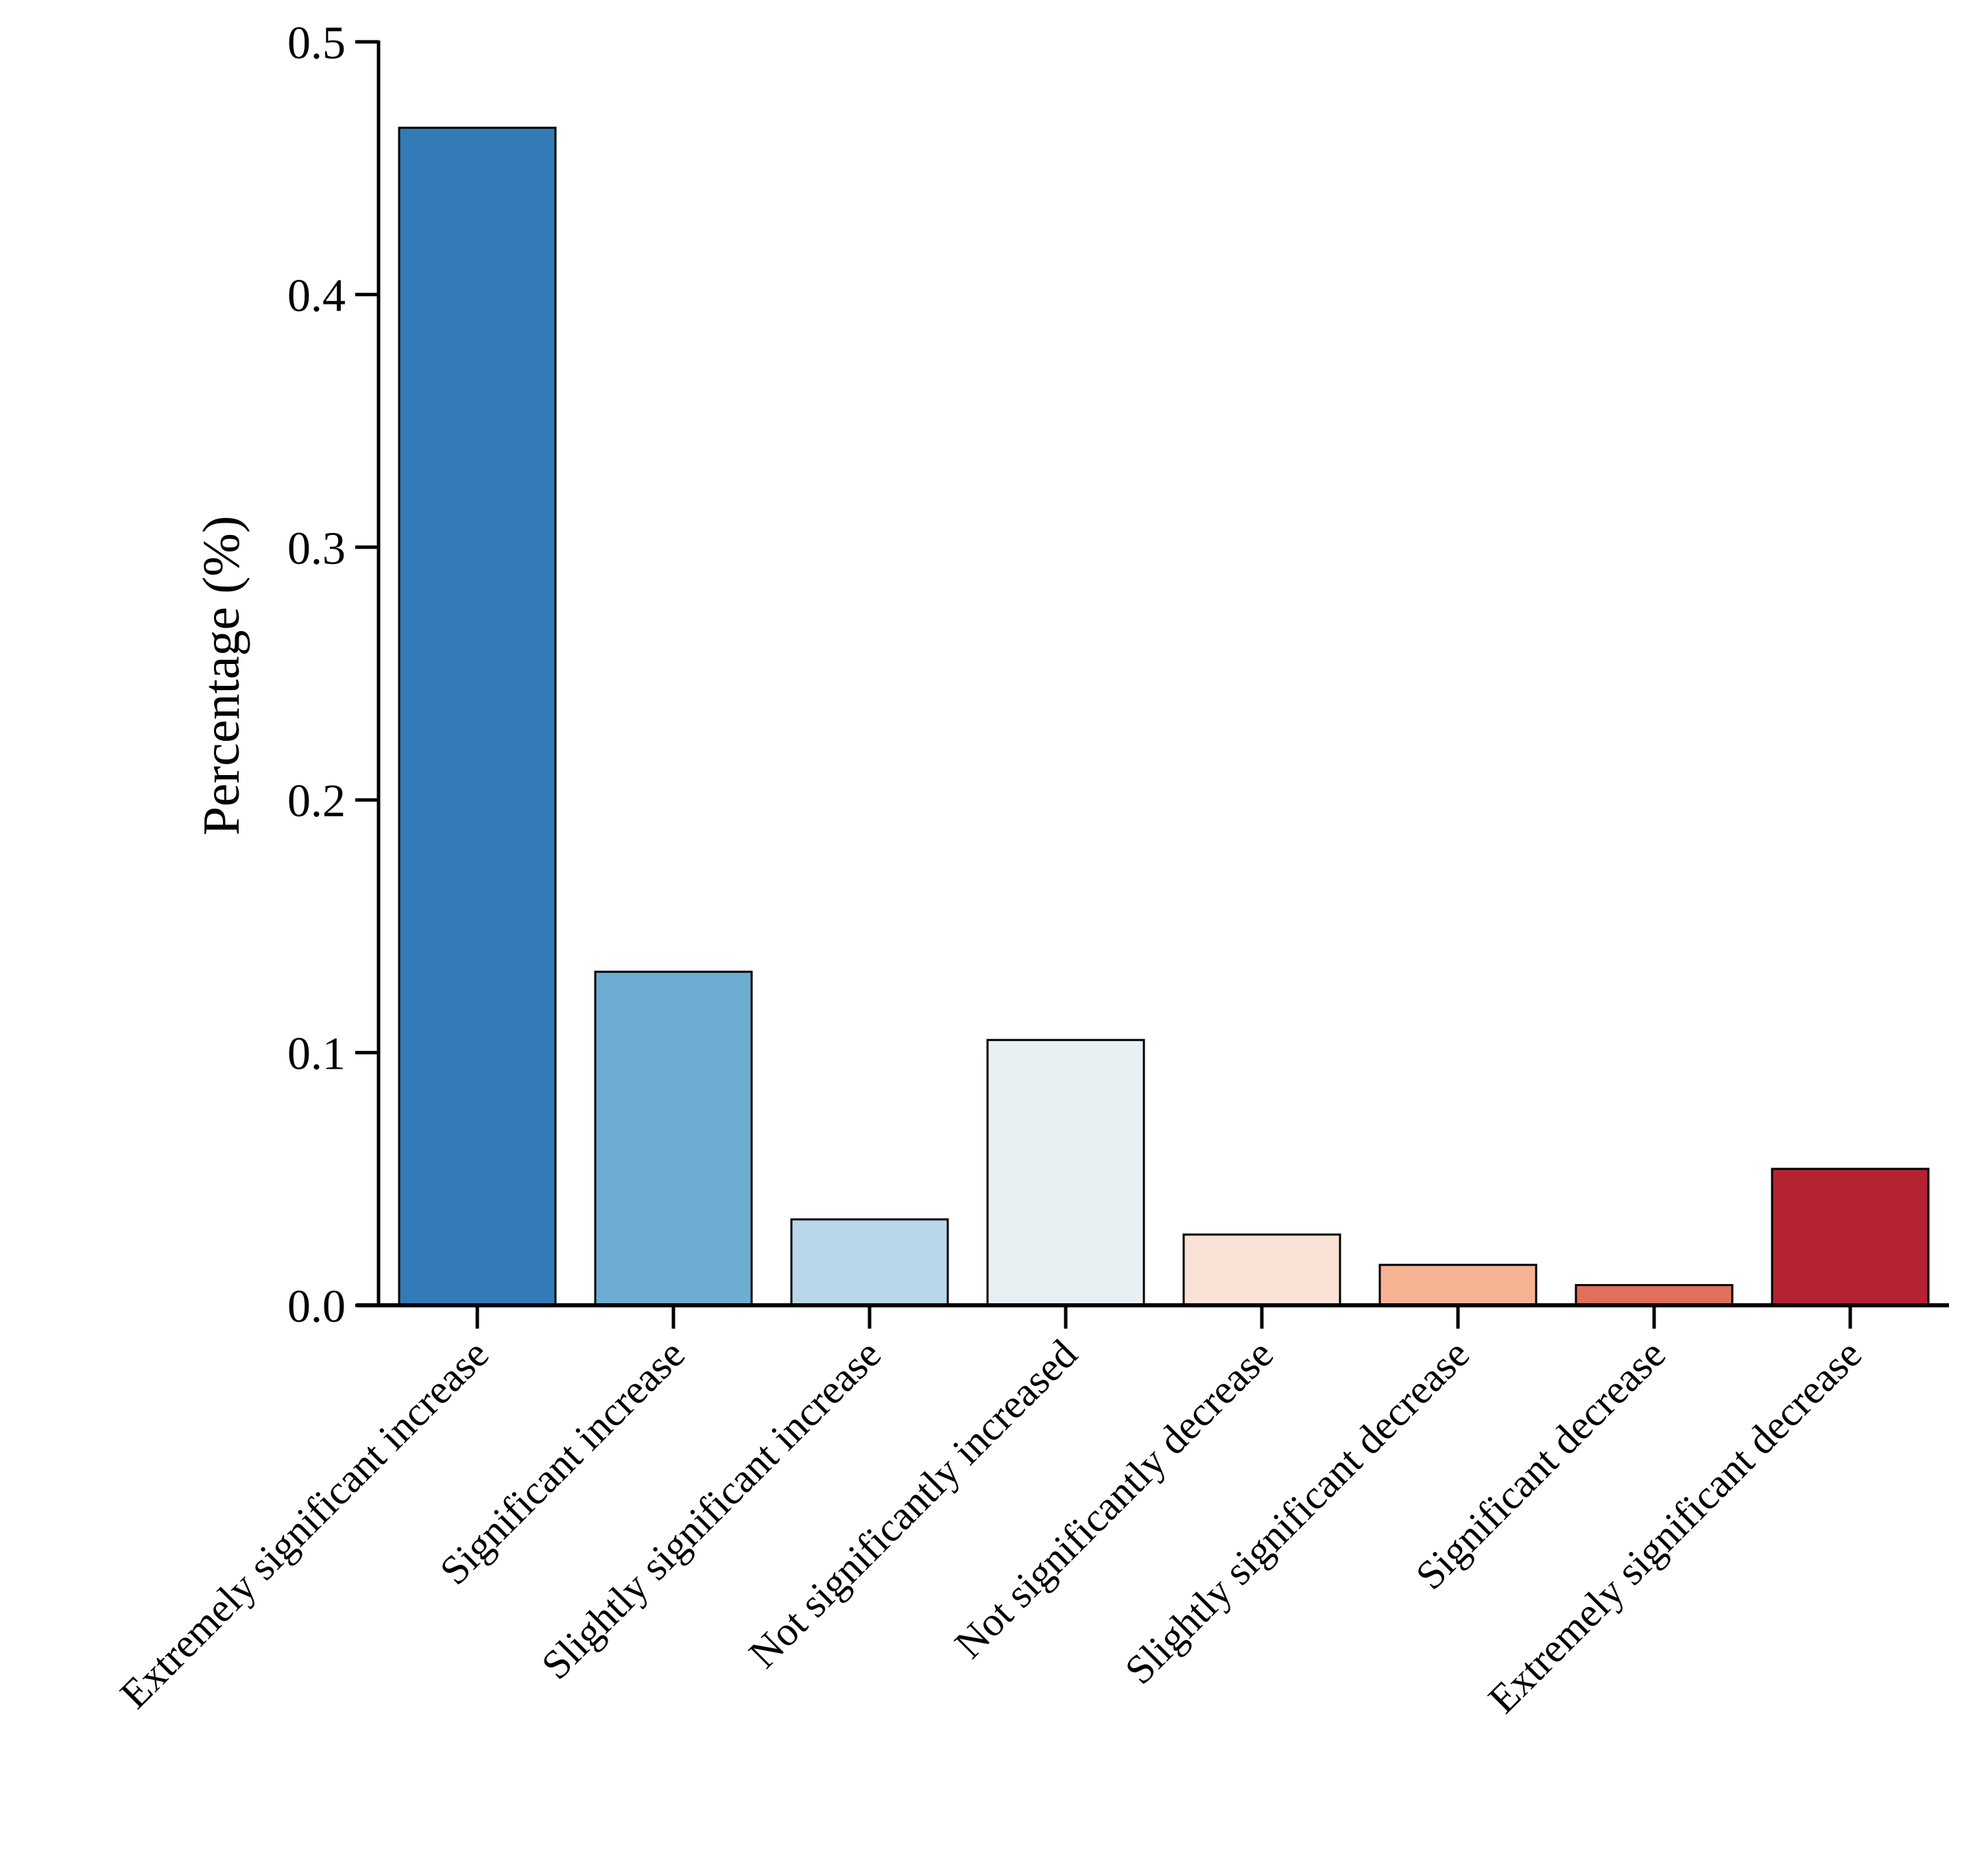  What do you see at coordinates (316, 1054) in the screenshot?
I see `y-tick-label: 0.1` at bounding box center [316, 1054].